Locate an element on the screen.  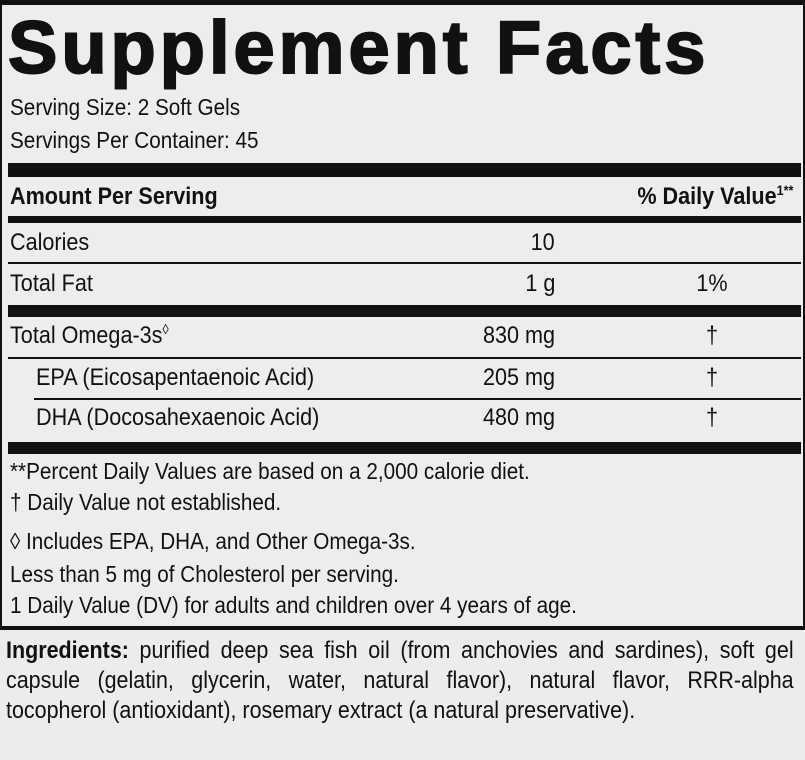
nutrient-dv-total-fat: 1% is located at coordinates (712, 283).